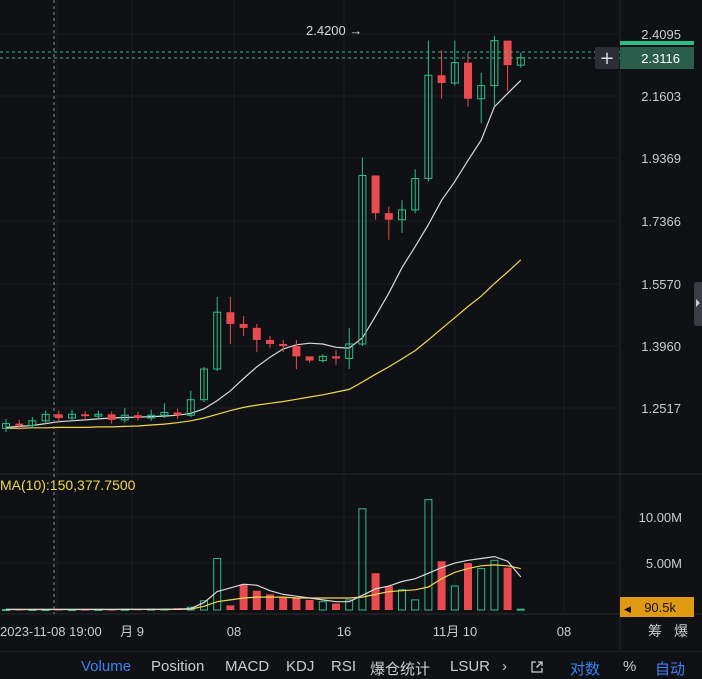  Describe the element at coordinates (264, 583) in the screenshot. I see `volume-ma-fast-line` at that location.